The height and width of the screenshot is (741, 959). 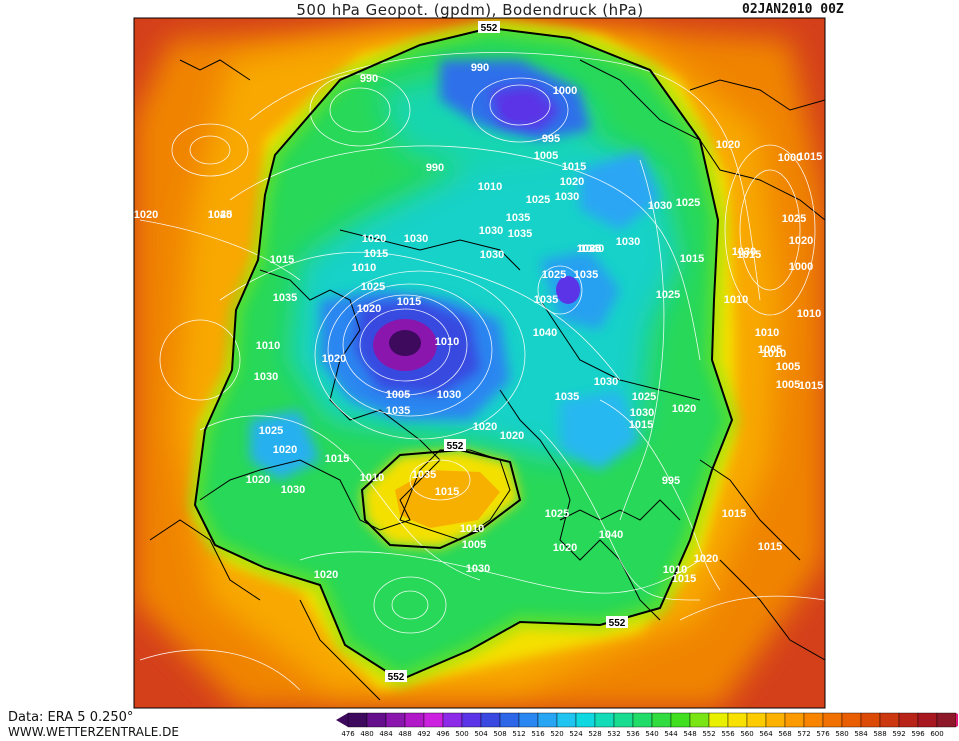 I want to click on scale-label: 492, so click(x=424, y=734).